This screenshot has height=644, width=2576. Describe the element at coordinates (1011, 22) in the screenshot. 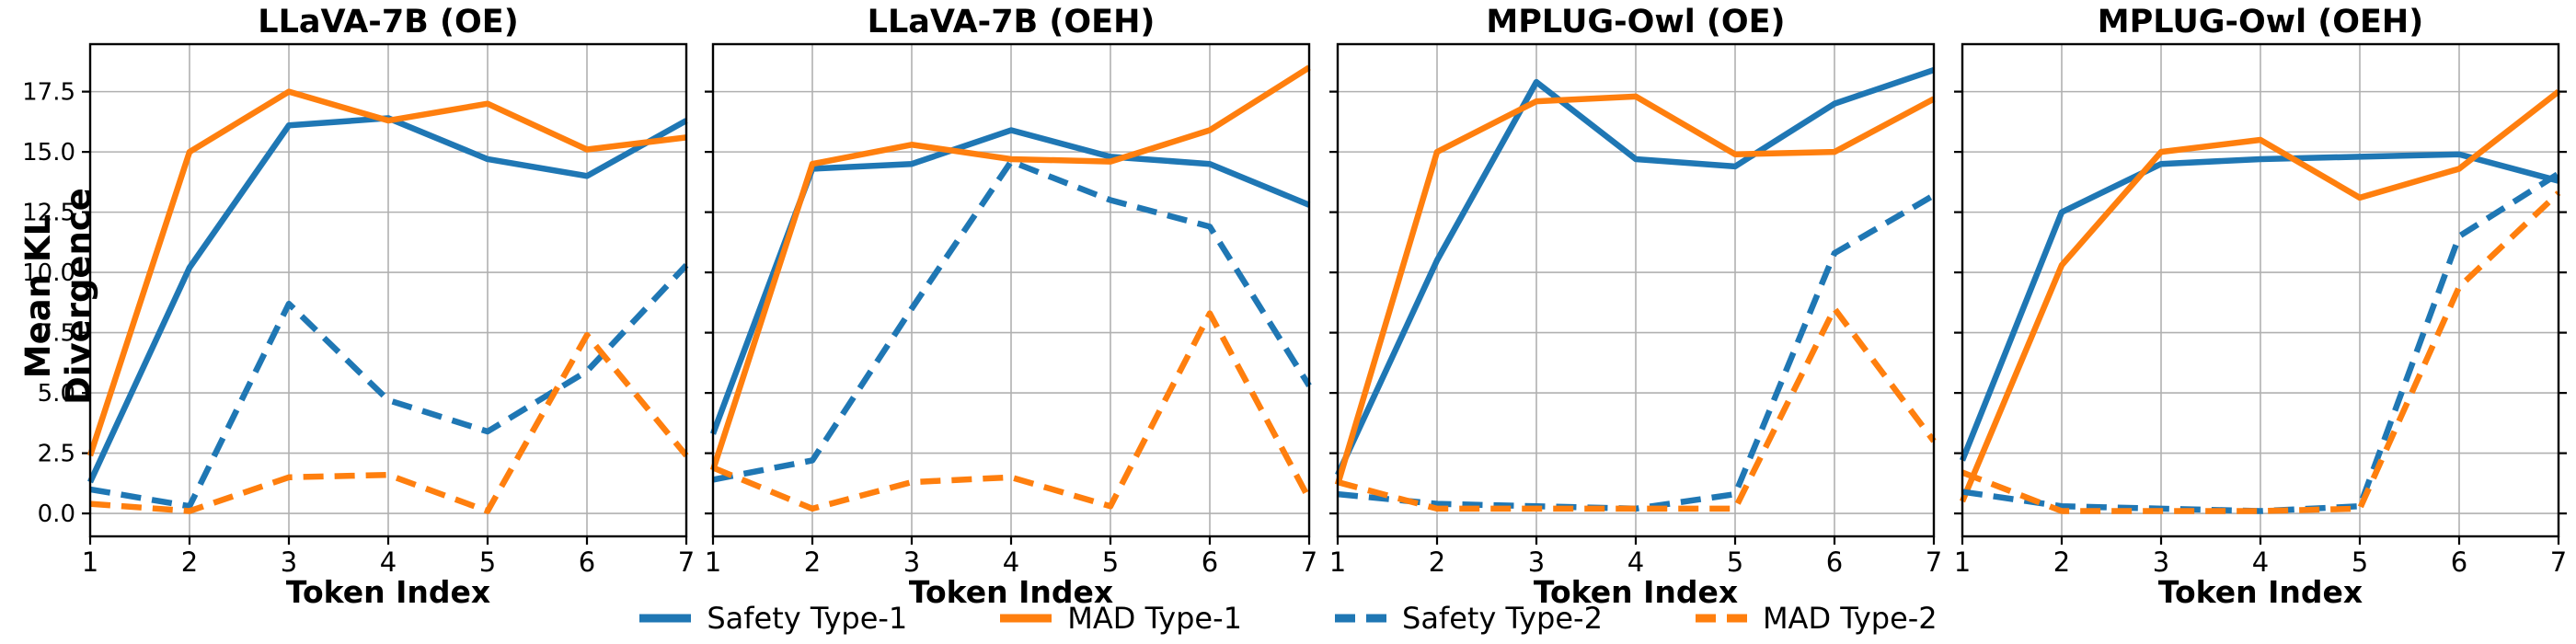

I see `subplot-title: LLaVA-7B (OEH)` at that location.